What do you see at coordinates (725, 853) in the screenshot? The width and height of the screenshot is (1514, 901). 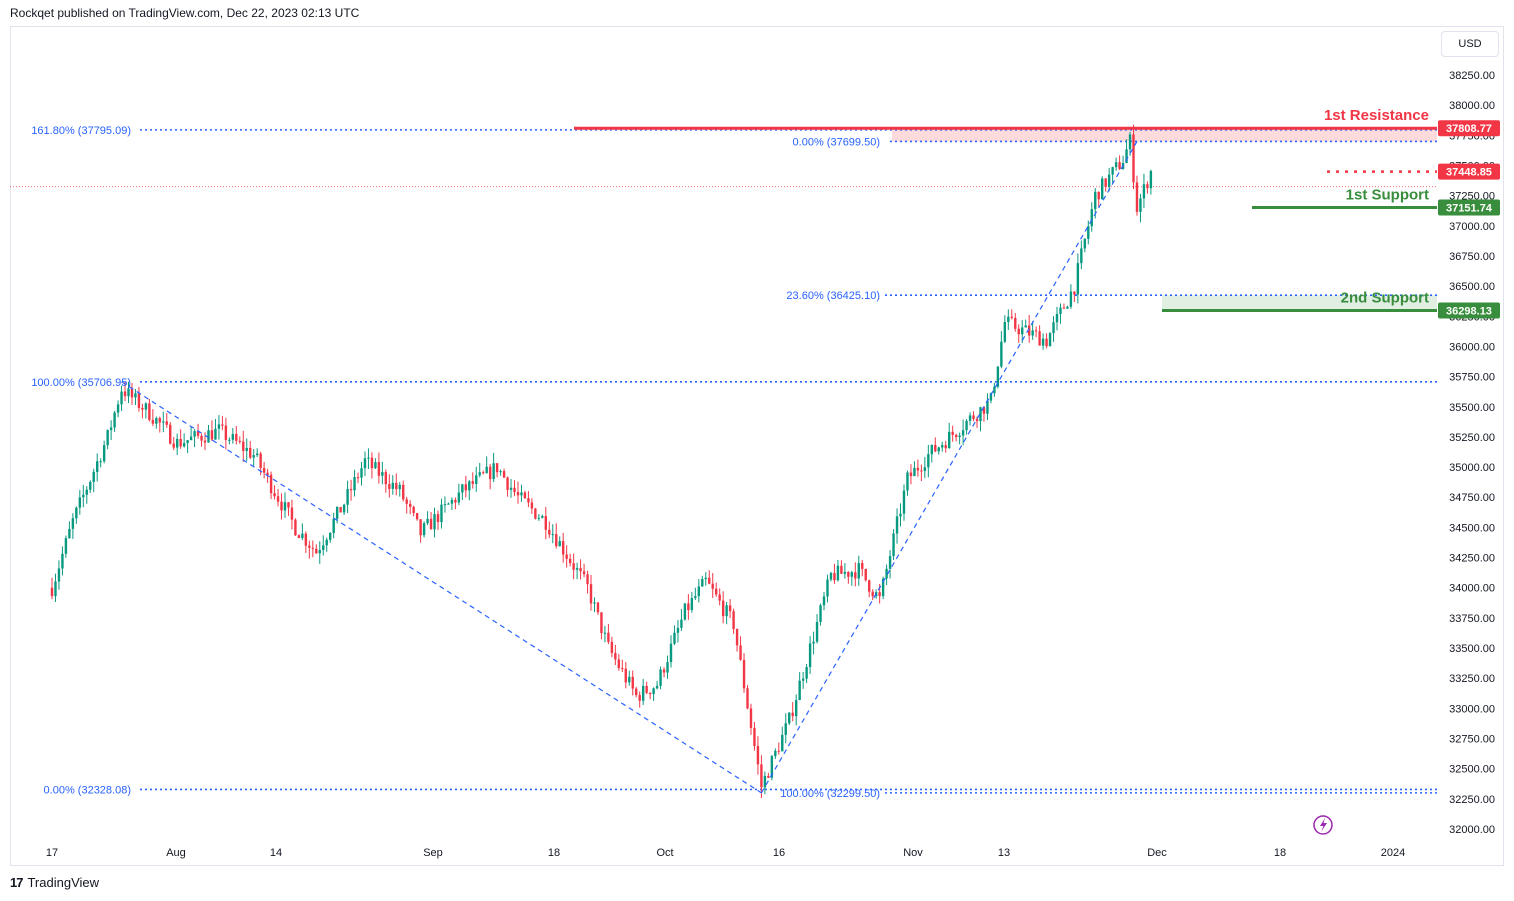 I see `time-axis: 17 Aug 14 Sep 18 Oct 16 Nov 13 Dec 18 2024` at bounding box center [725, 853].